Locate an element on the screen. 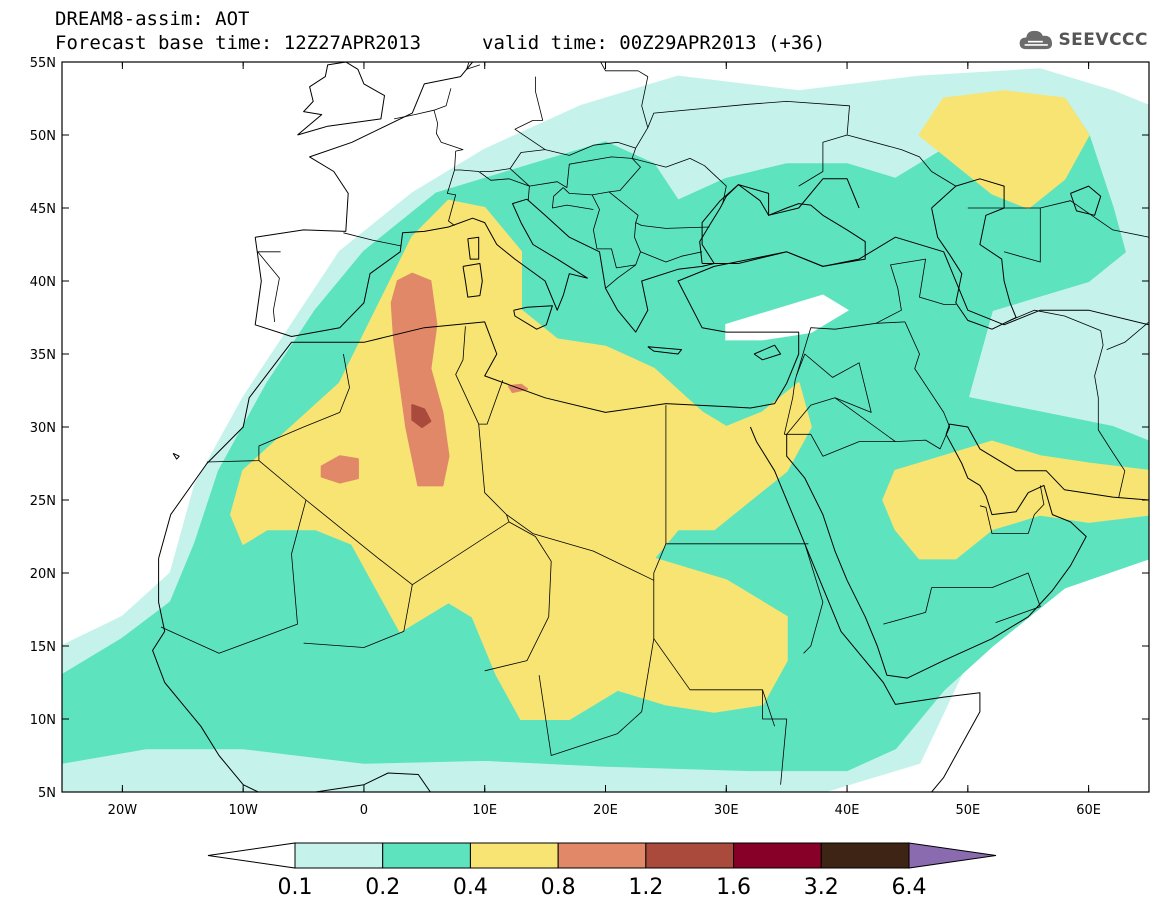 This screenshot has height=905, width=1165. x-tick-label: 30E is located at coordinates (726, 810).